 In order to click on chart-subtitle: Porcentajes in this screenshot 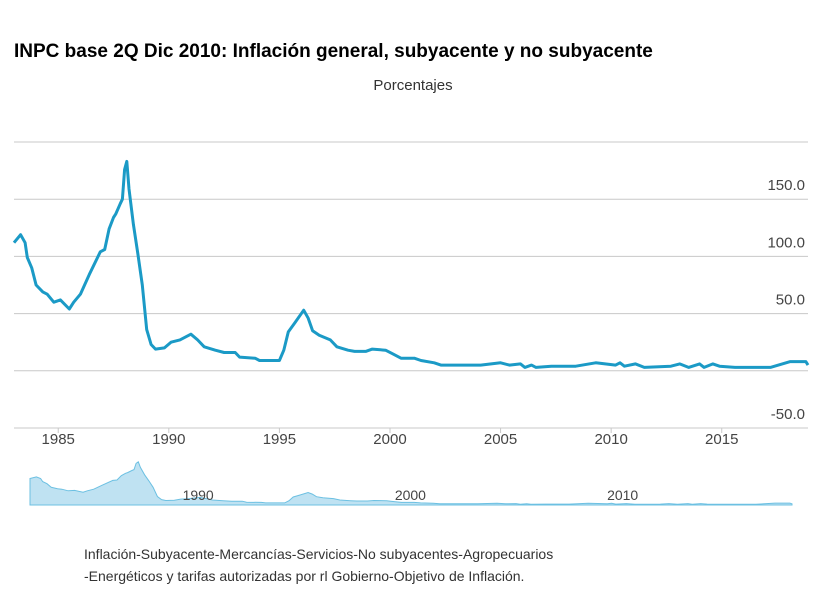, I will do `click(412, 85)`.